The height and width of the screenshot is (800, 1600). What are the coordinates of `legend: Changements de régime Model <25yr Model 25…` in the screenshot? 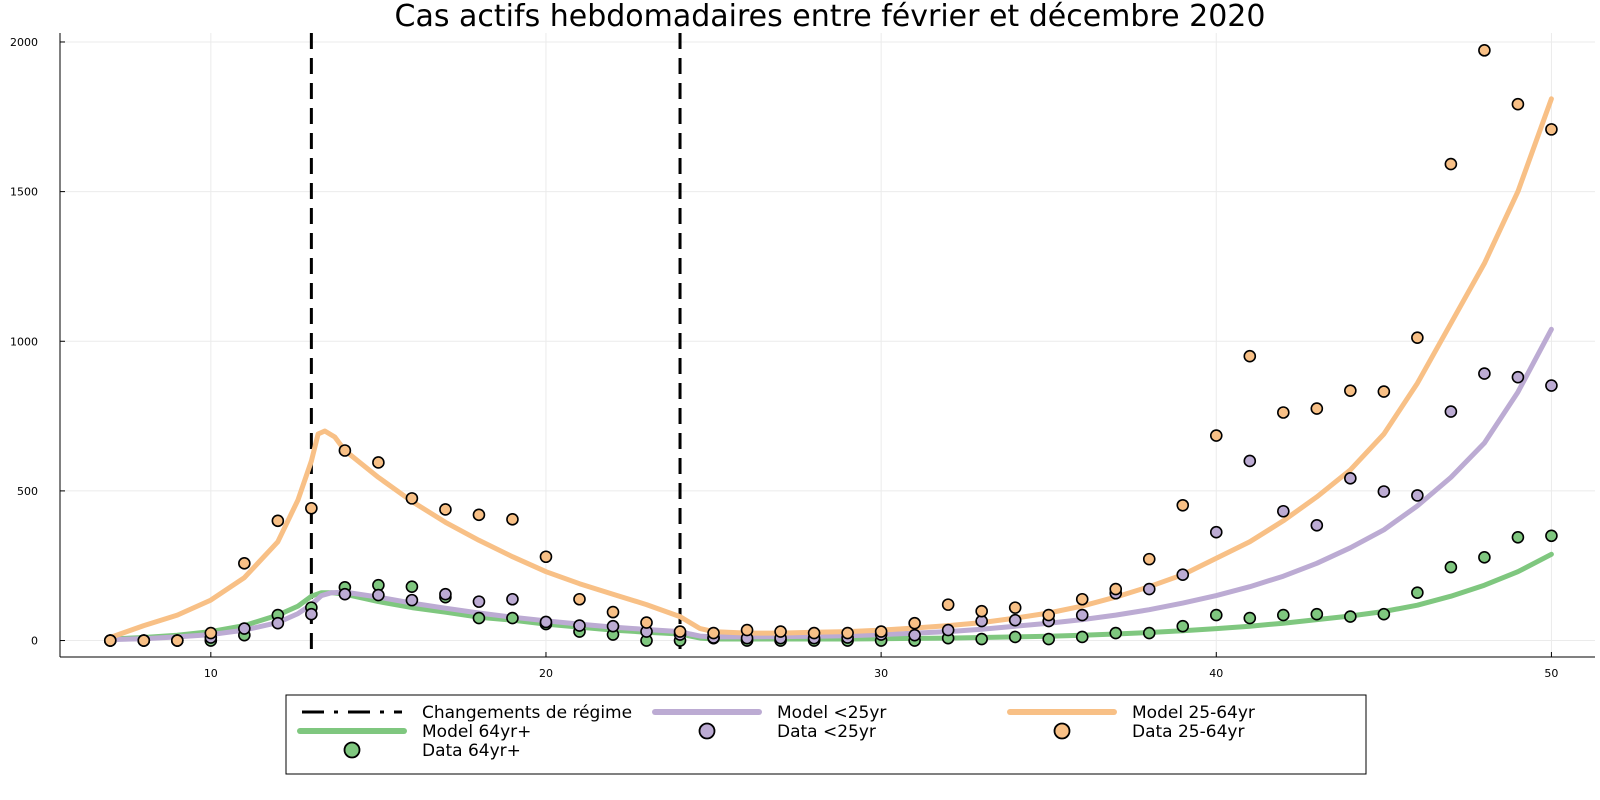 It's located at (826, 734).